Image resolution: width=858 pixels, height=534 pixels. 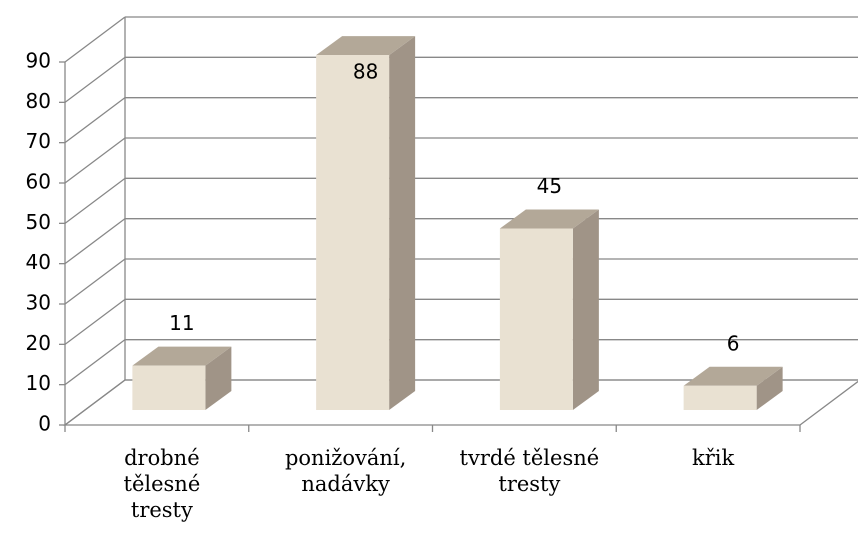 What do you see at coordinates (549, 186) in the screenshot?
I see `value-label: 45` at bounding box center [549, 186].